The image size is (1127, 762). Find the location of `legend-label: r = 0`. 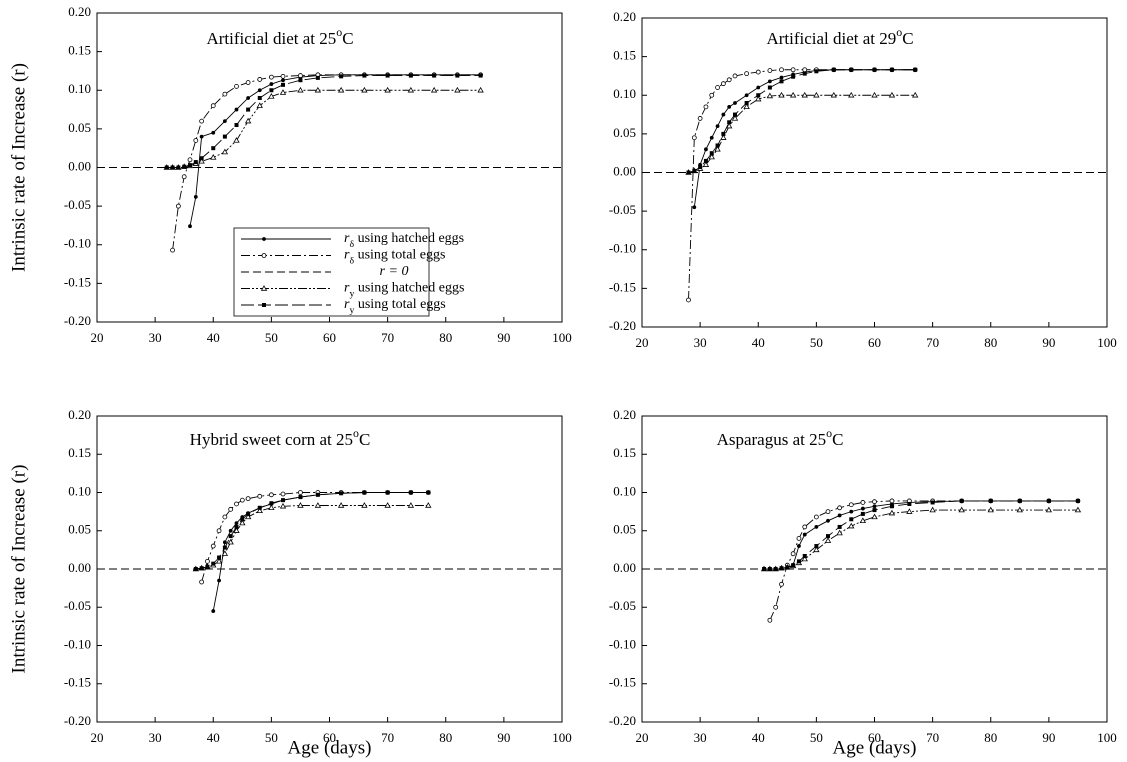

legend-label: r = 0 is located at coordinates (394, 271).